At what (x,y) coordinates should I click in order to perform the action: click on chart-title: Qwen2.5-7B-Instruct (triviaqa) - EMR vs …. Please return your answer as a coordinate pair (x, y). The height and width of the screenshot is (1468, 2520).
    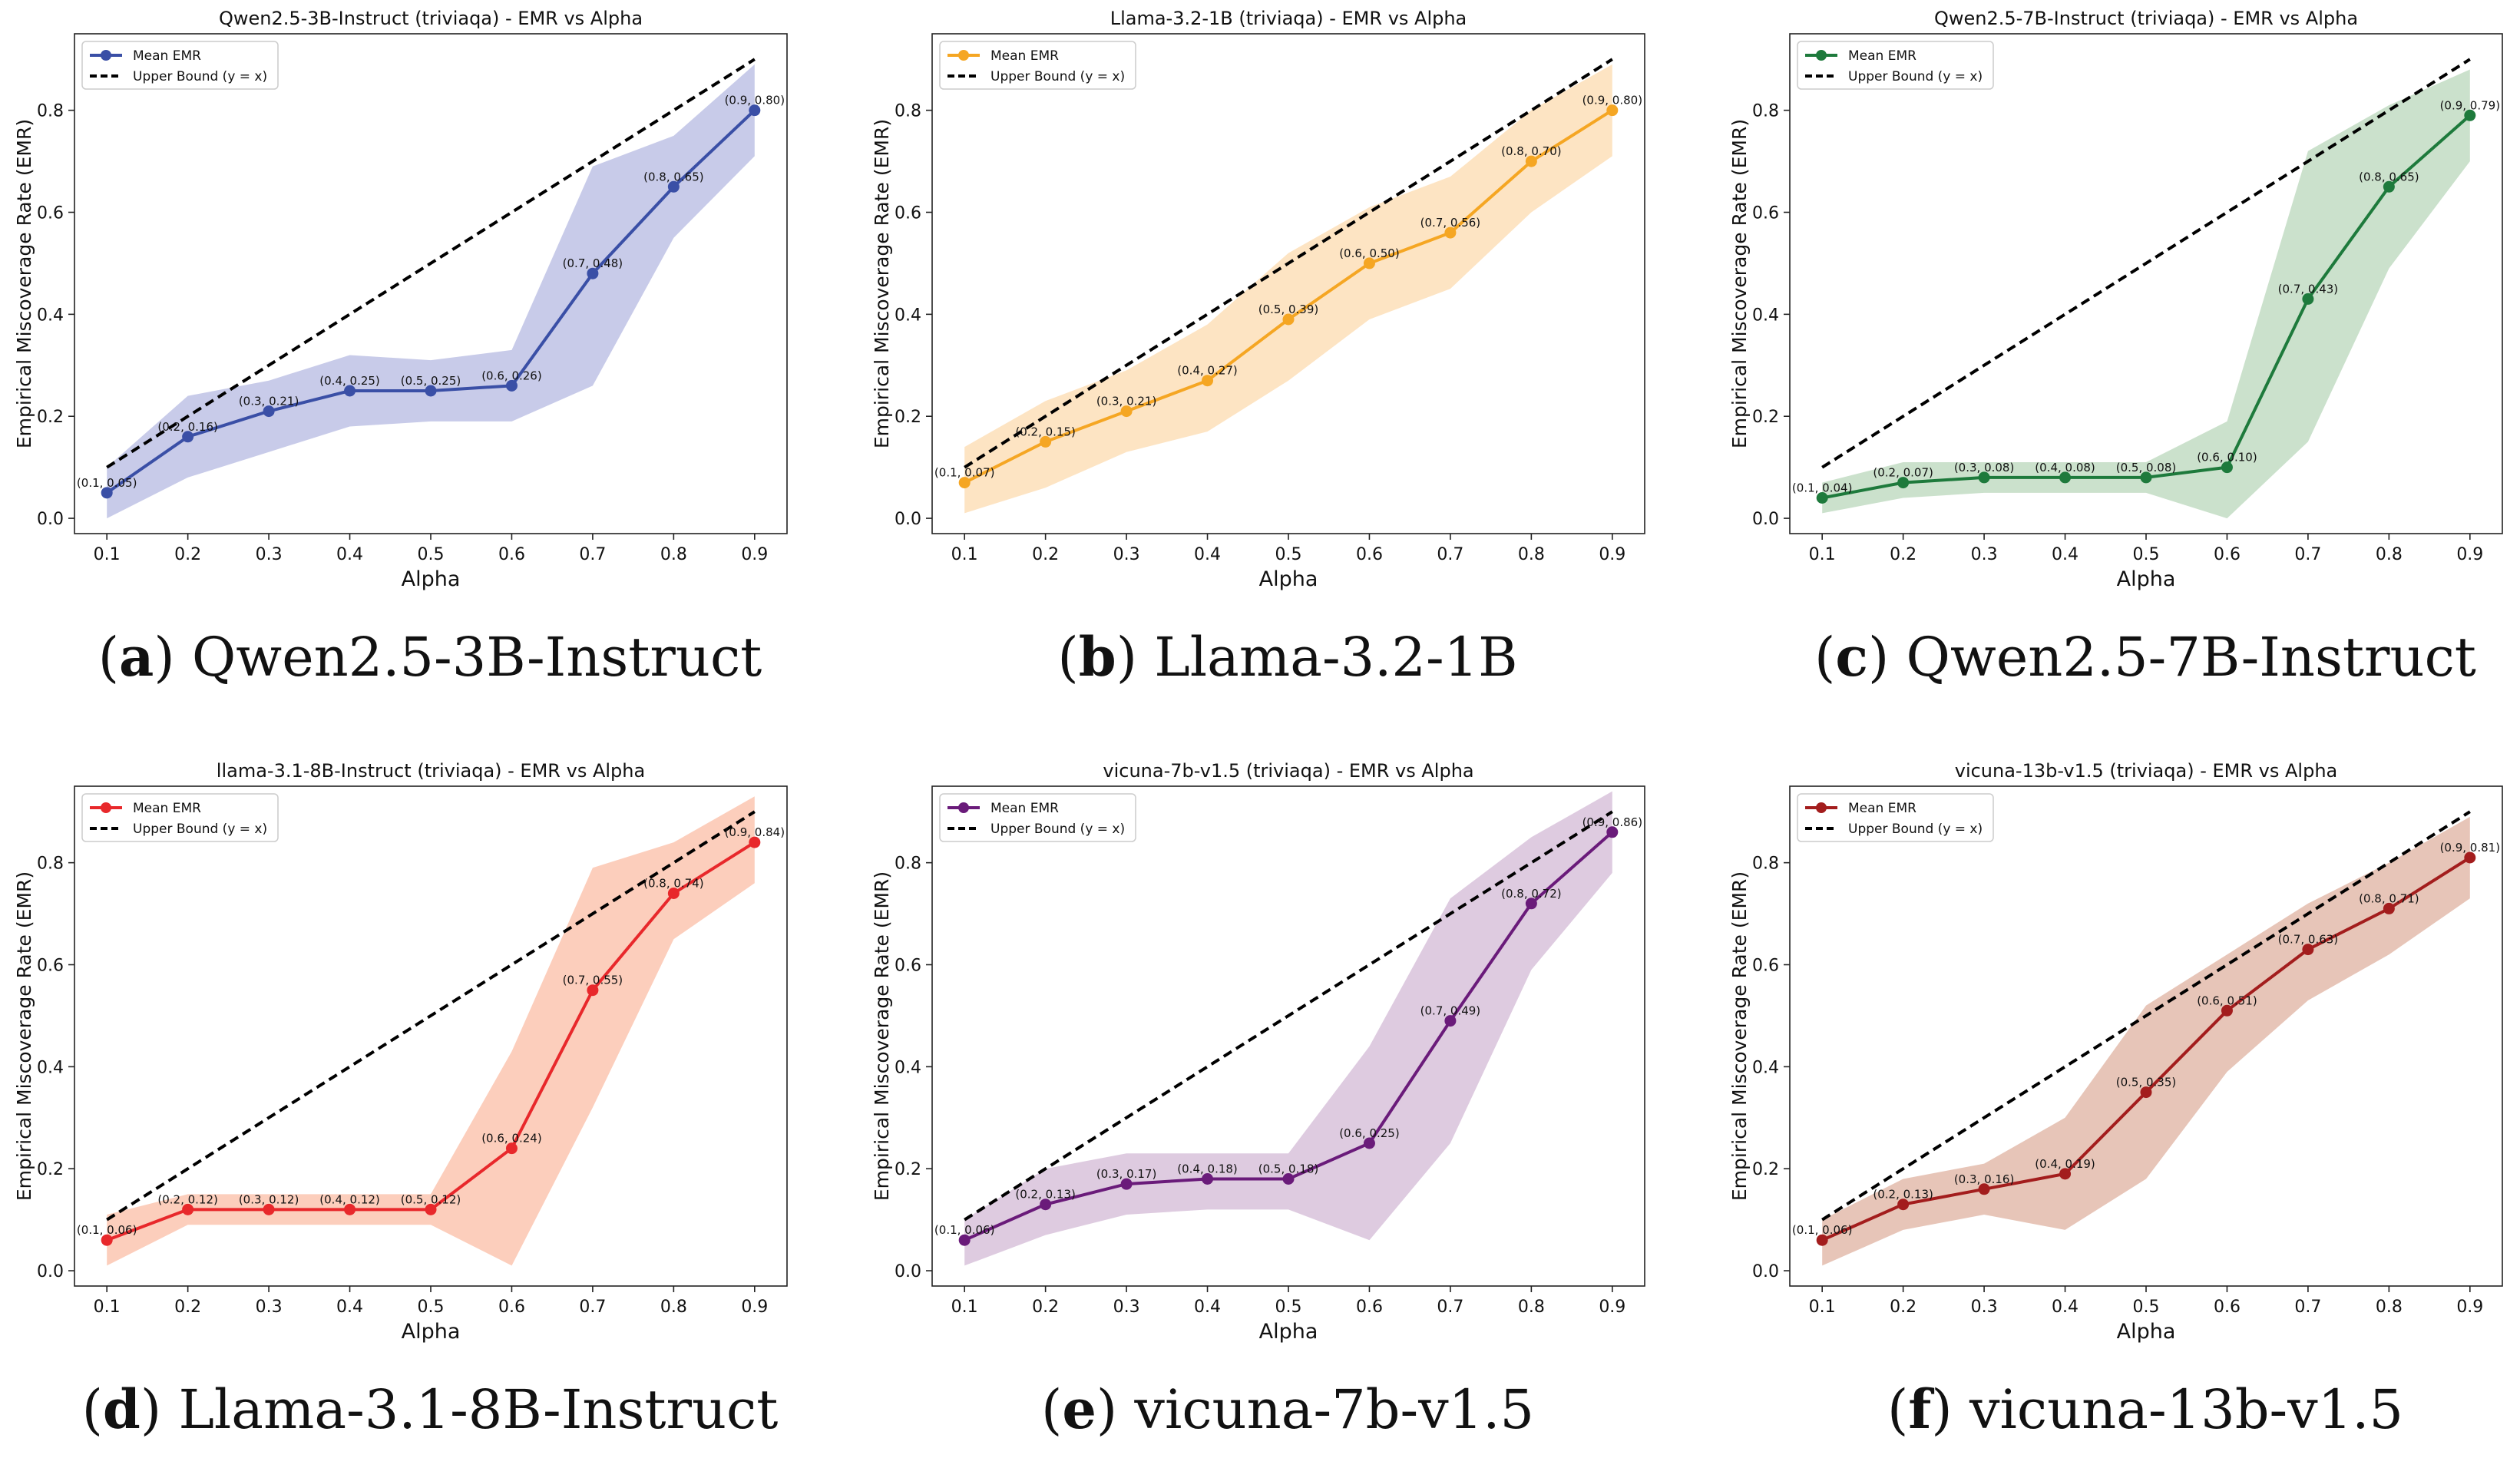
    Looking at the image, I should click on (2146, 18).